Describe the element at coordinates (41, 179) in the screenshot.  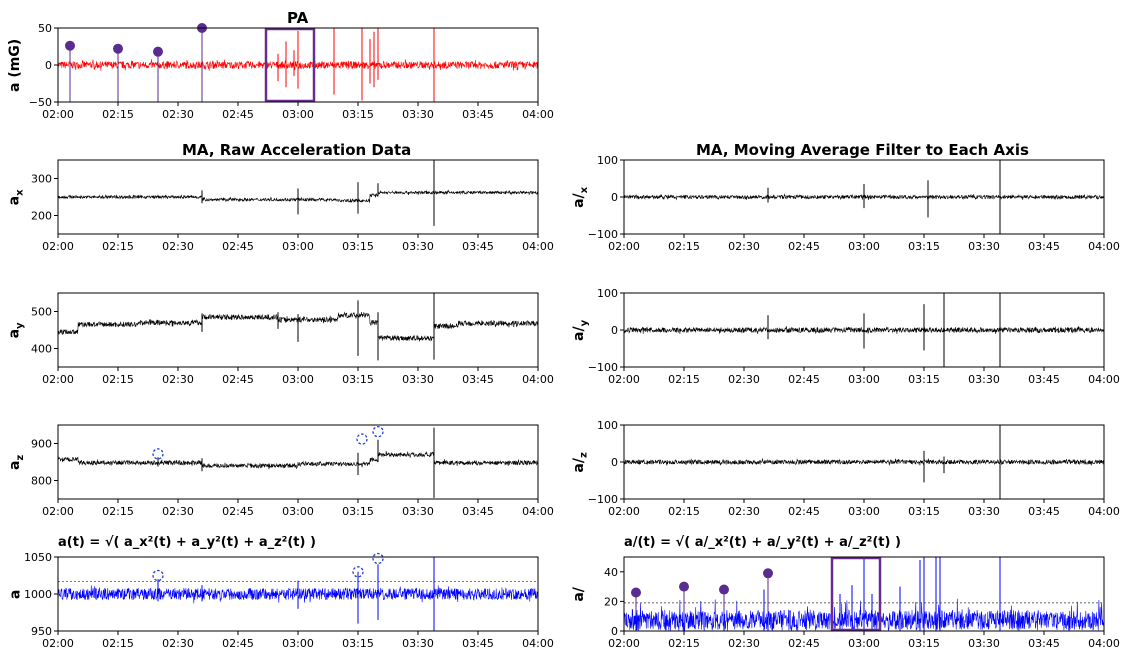
I see `y-tick-label: 300` at that location.